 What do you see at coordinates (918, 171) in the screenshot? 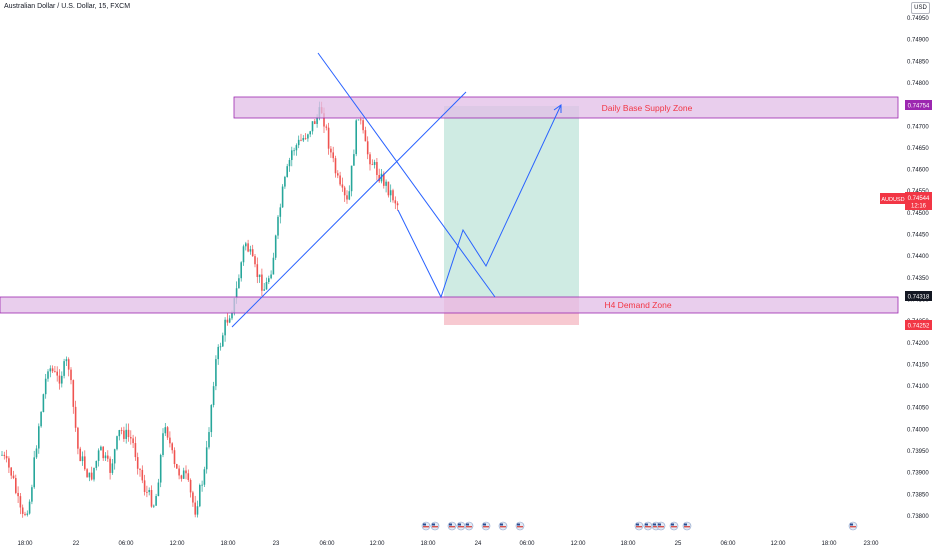
I see `price-label: 0.74600` at bounding box center [918, 171].